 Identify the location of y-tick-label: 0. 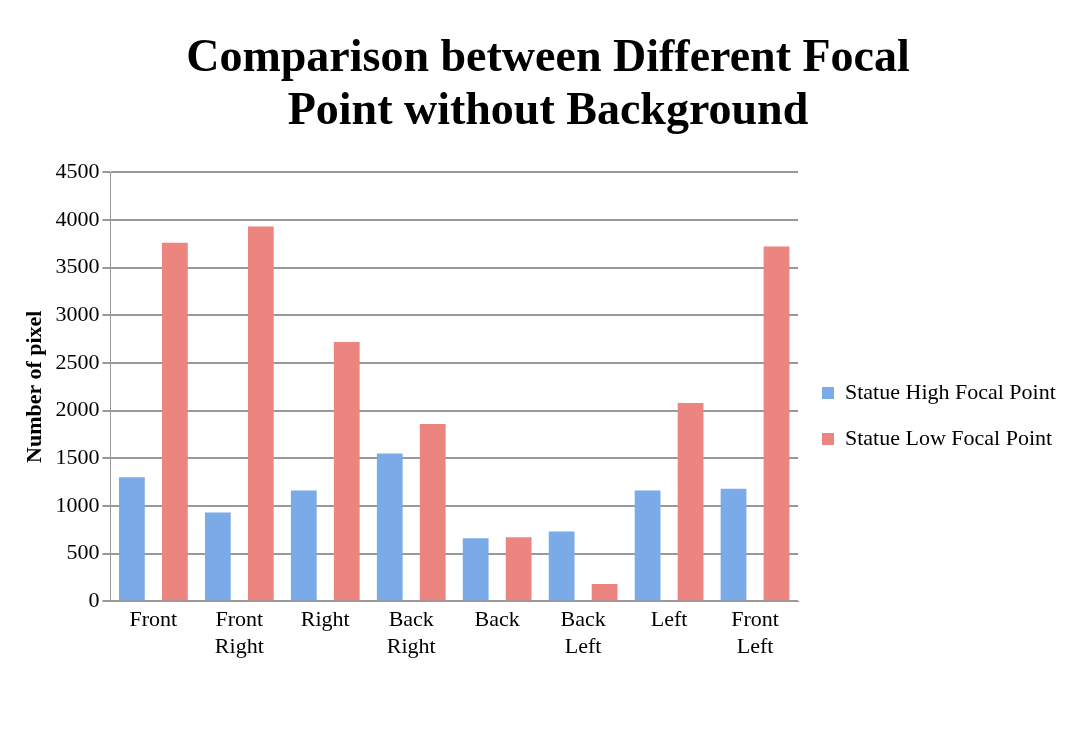
(94, 599).